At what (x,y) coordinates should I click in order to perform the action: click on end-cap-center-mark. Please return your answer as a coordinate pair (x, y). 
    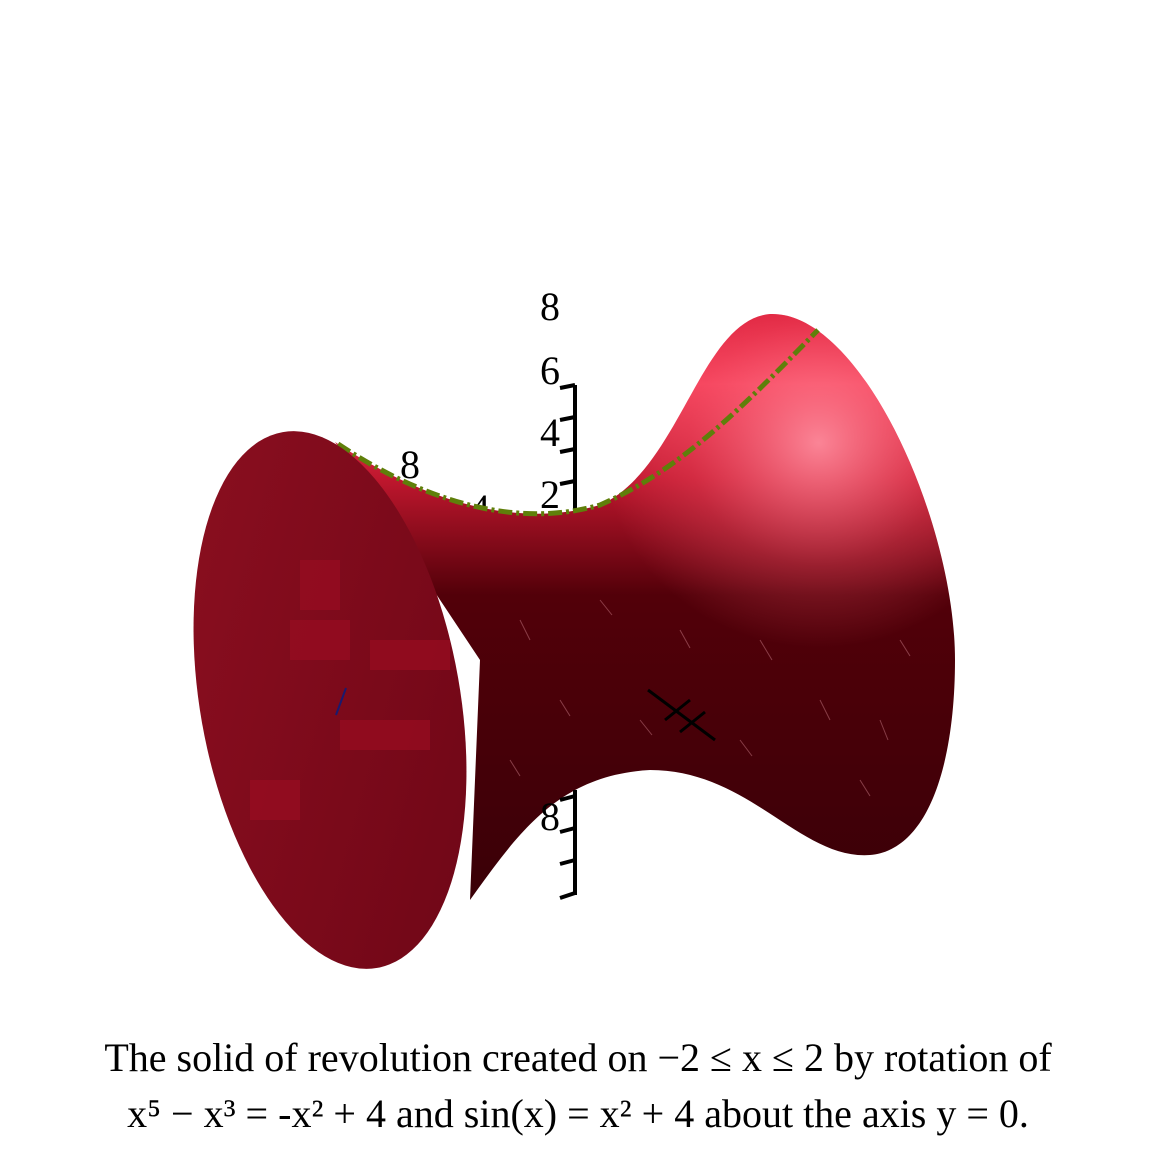
    Looking at the image, I should click on (341, 701).